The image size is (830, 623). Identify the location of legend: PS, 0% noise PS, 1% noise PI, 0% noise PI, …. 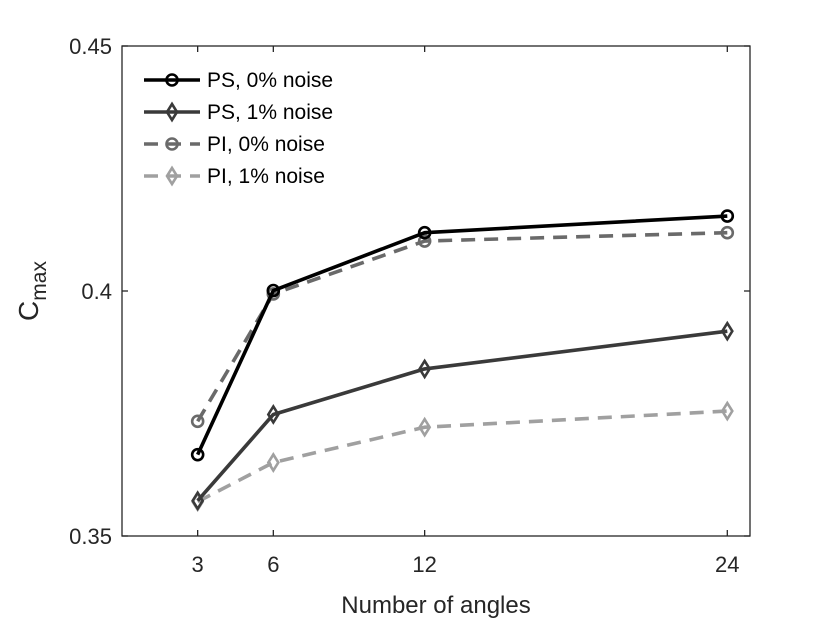
(248, 128).